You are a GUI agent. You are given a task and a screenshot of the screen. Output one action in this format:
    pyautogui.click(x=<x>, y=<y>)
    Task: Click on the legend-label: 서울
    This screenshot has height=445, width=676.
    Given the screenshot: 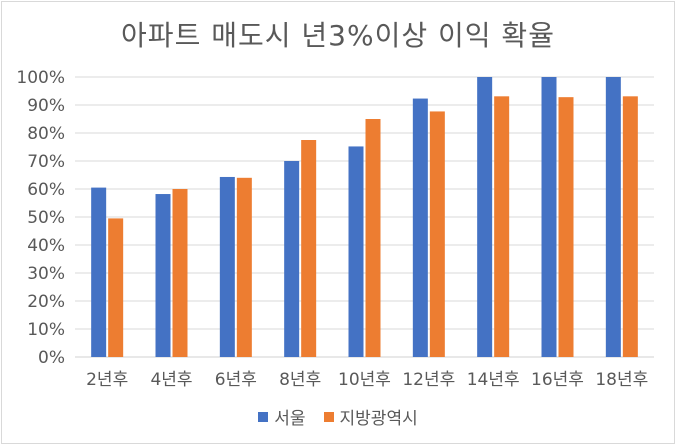 What is the action you would take?
    pyautogui.click(x=290, y=419)
    